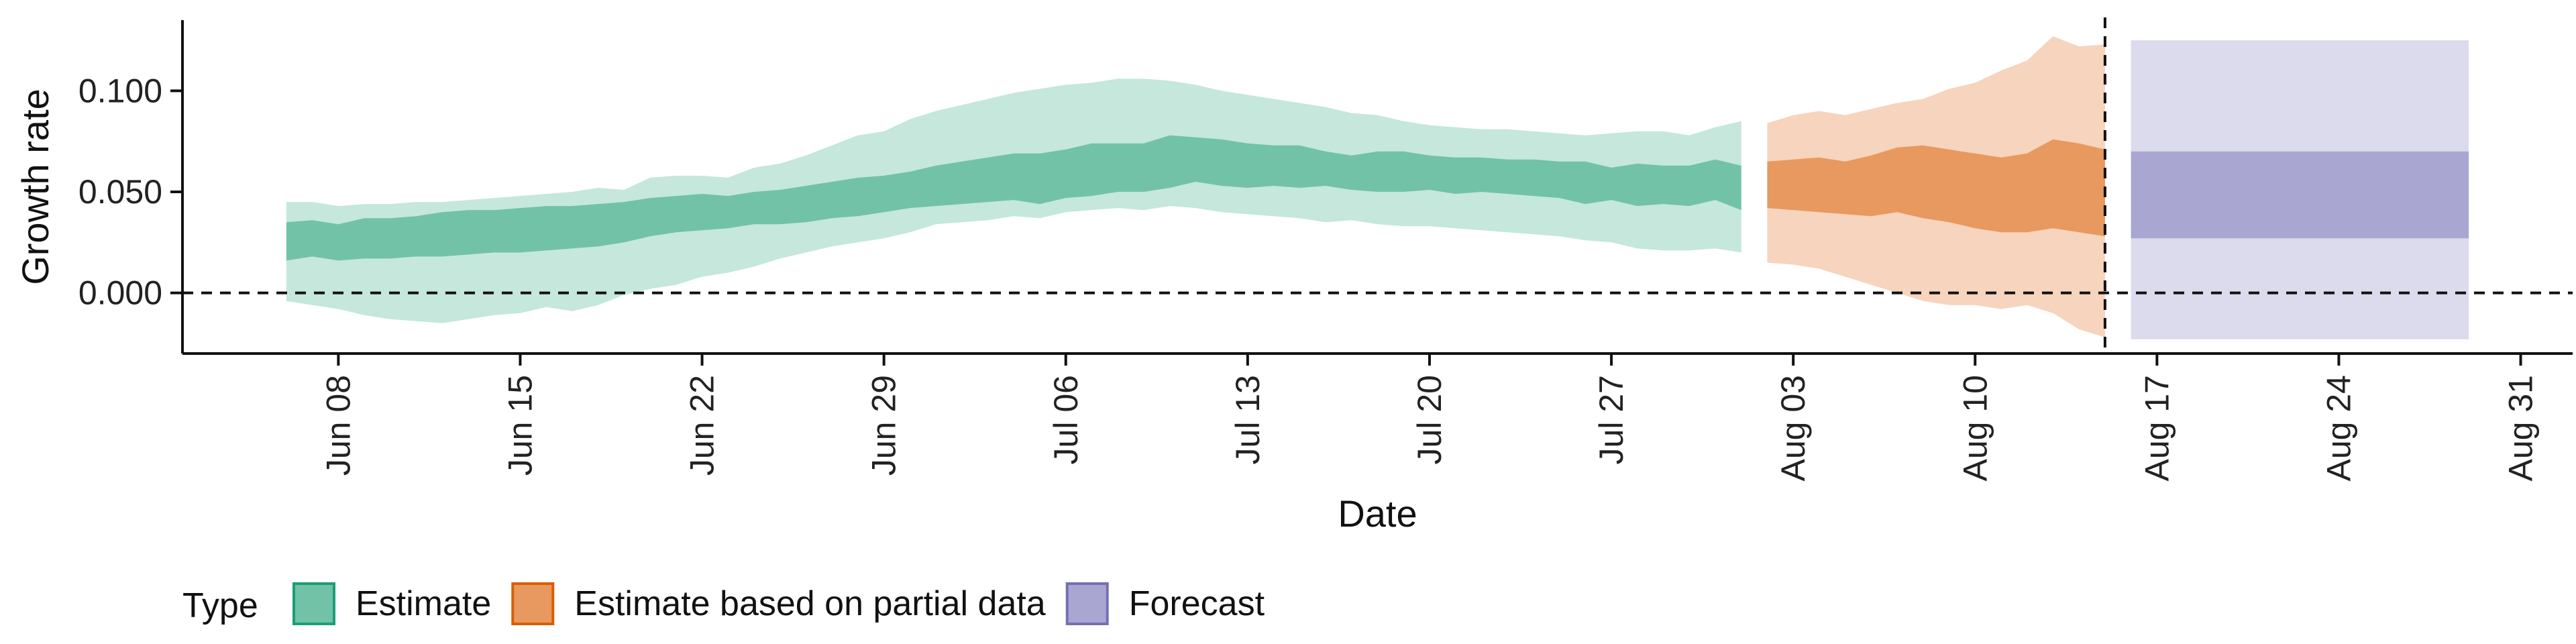 This screenshot has height=644, width=2576. What do you see at coordinates (1066, 419) in the screenshot?
I see `x-tick-label: Jul 06` at bounding box center [1066, 419].